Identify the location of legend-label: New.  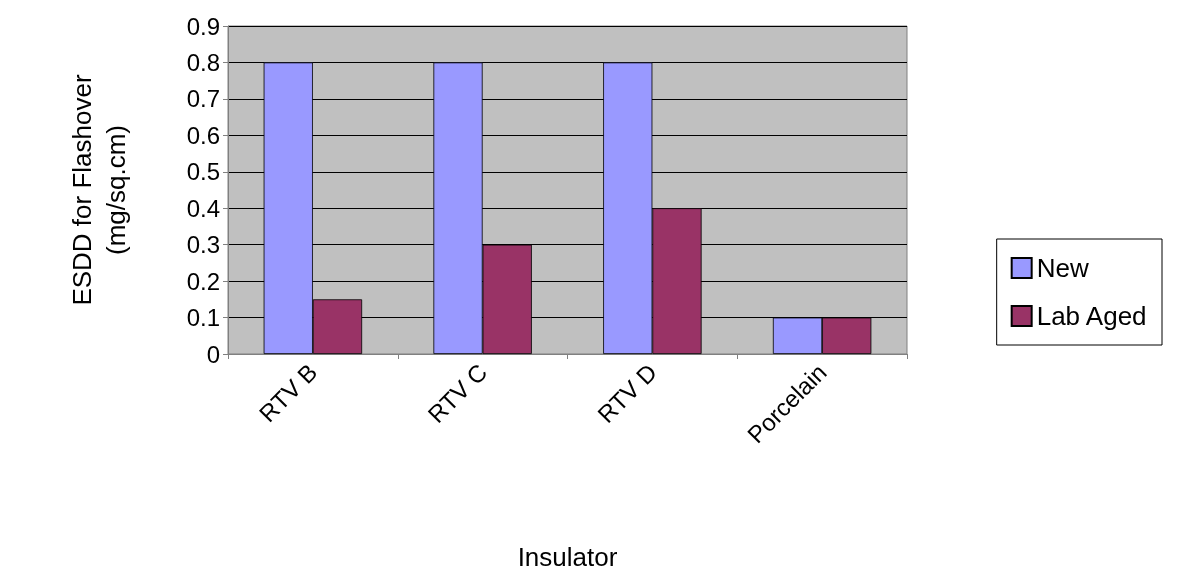
(1062, 268).